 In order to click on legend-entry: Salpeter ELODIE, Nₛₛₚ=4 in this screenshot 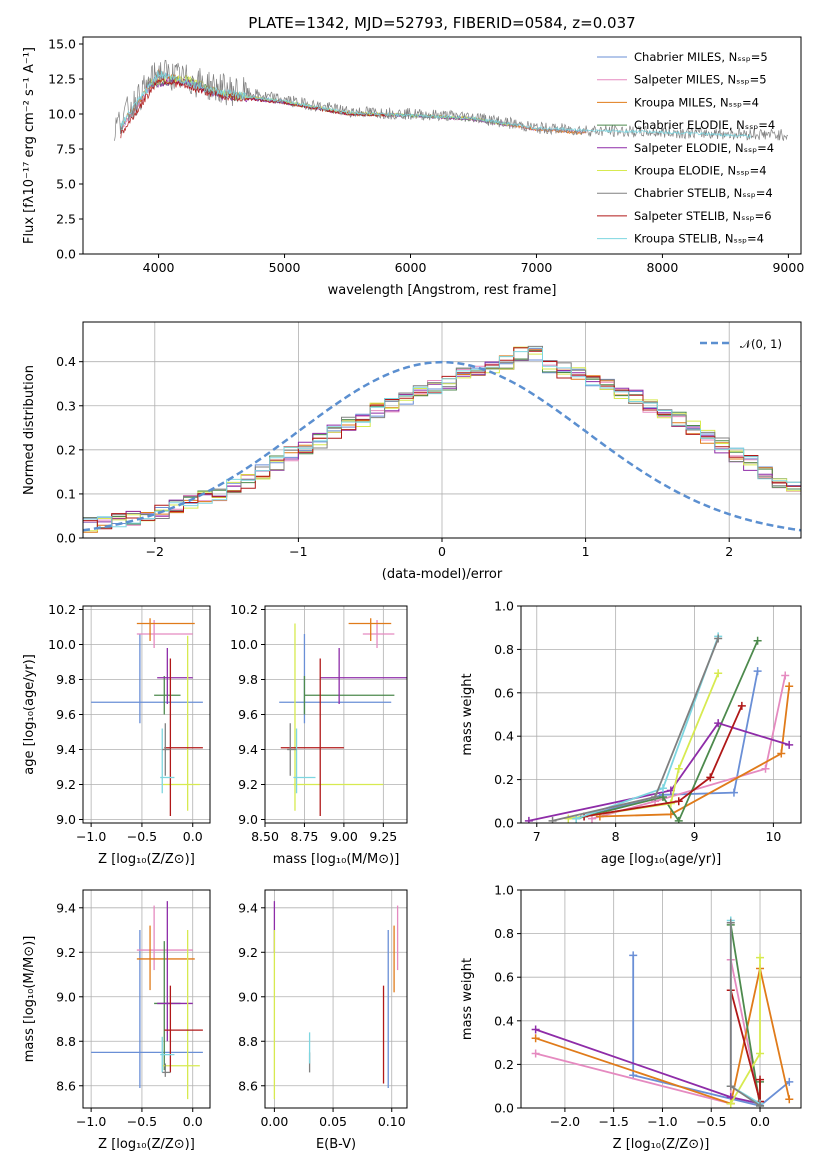, I will do `click(704, 148)`.